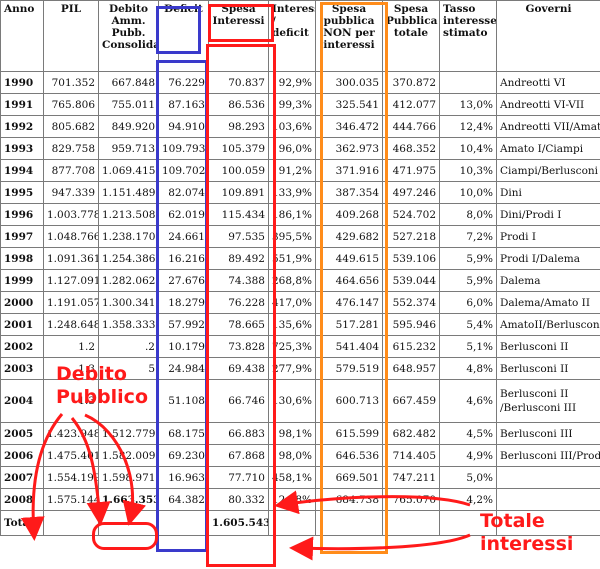  Describe the element at coordinates (468, 433) in the screenshot. I see `cell-tasso: 4,5%` at that location.